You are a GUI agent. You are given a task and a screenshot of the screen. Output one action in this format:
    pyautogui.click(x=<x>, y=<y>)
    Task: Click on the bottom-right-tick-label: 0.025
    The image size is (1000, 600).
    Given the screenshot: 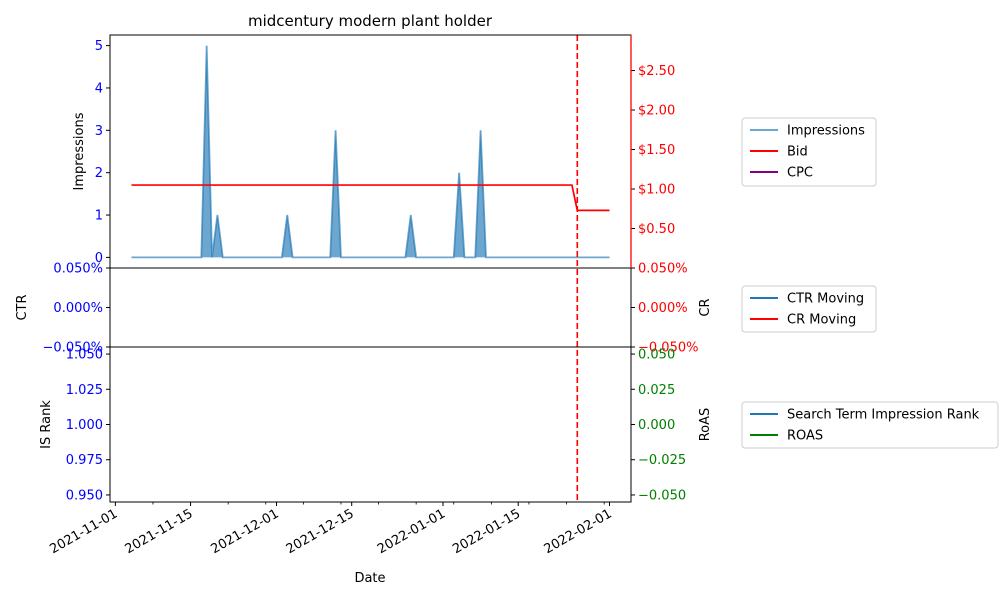 What is the action you would take?
    pyautogui.click(x=656, y=390)
    